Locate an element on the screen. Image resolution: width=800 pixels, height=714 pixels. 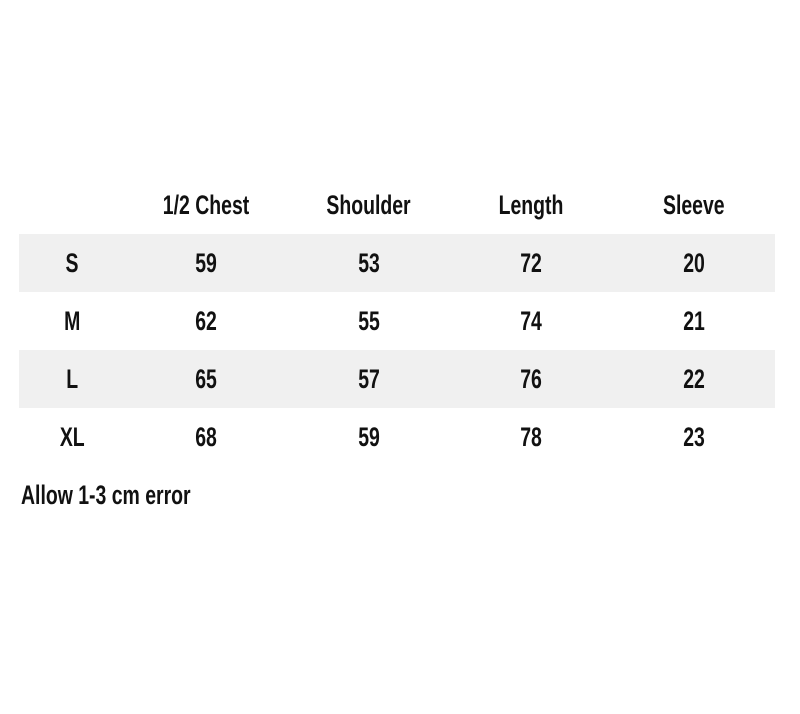
value-label: 20 is located at coordinates (693, 262).